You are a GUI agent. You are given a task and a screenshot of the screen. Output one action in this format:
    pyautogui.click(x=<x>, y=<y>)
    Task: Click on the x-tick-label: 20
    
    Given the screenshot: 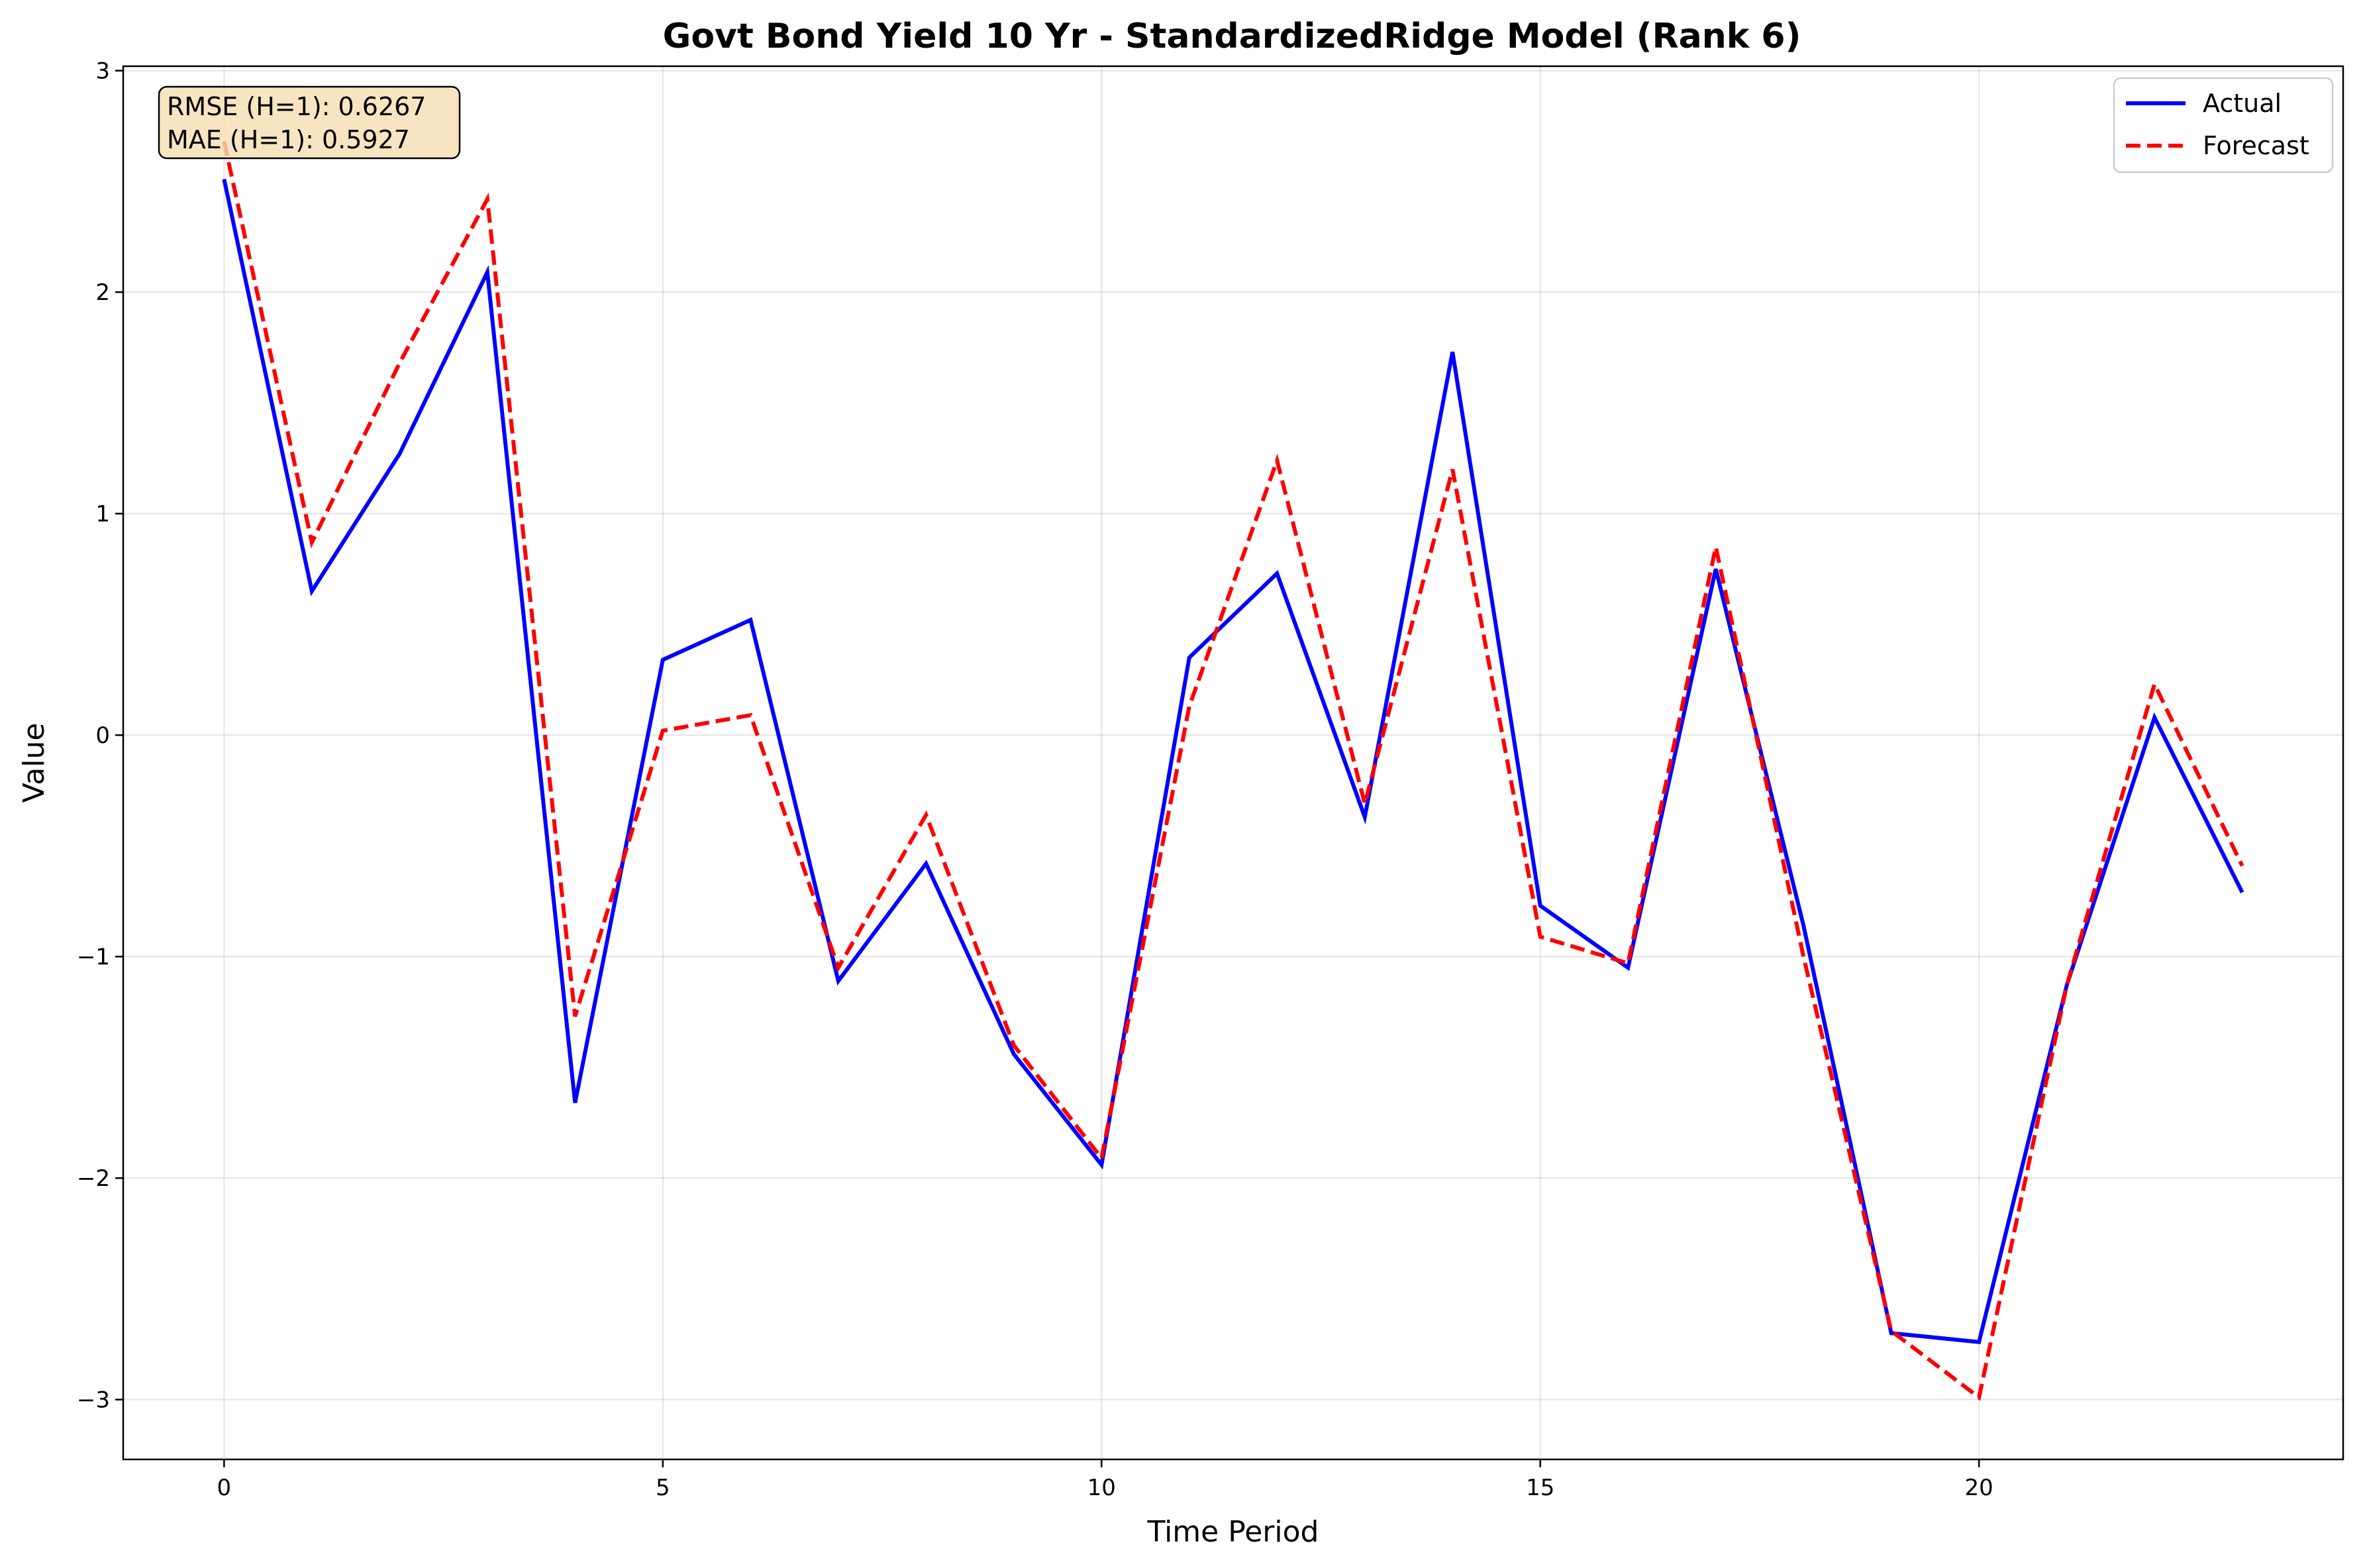 What is the action you would take?
    pyautogui.click(x=1979, y=1488)
    